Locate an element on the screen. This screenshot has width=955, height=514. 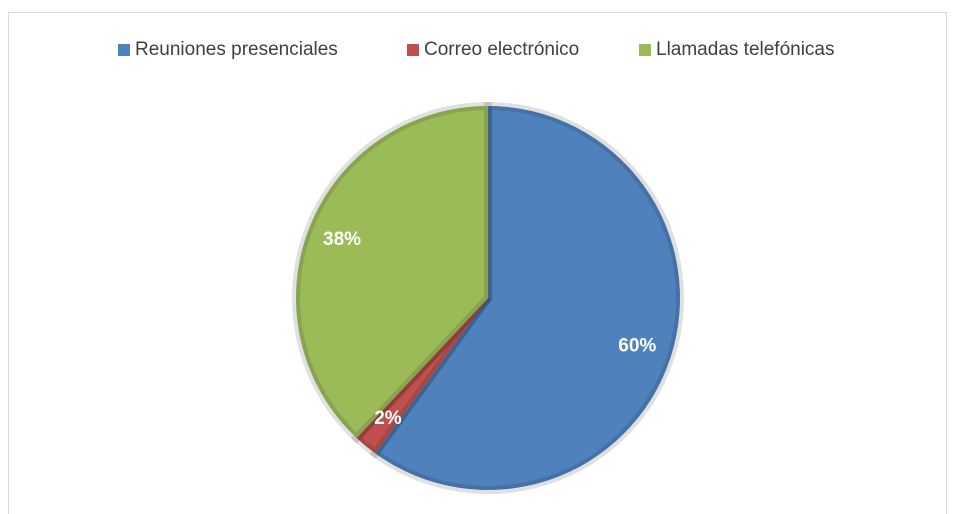
legend-label: Llamadas telefónicas is located at coordinates (745, 49).